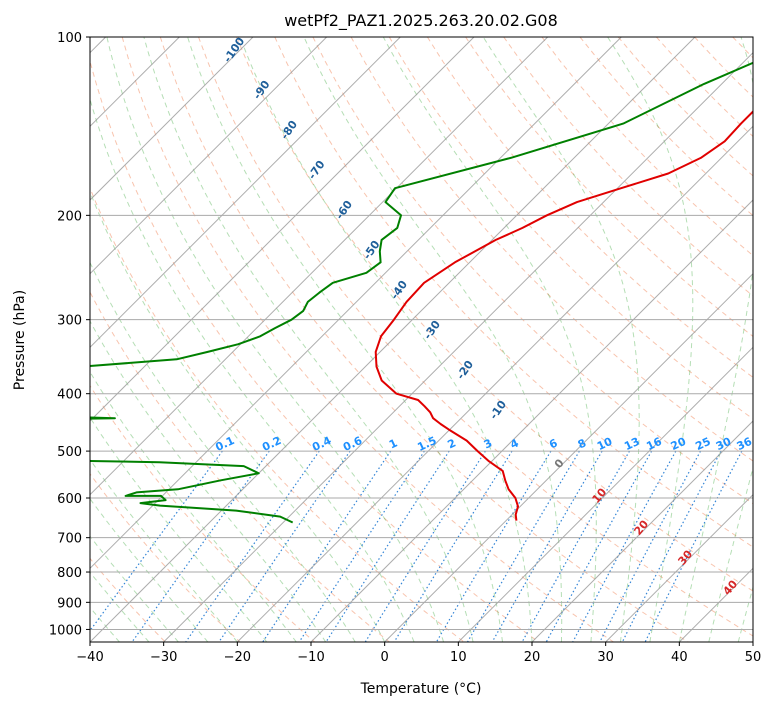 The height and width of the screenshot is (708, 775). What do you see at coordinates (631, 444) in the screenshot?
I see `mixing-ratio-label: 13` at bounding box center [631, 444].